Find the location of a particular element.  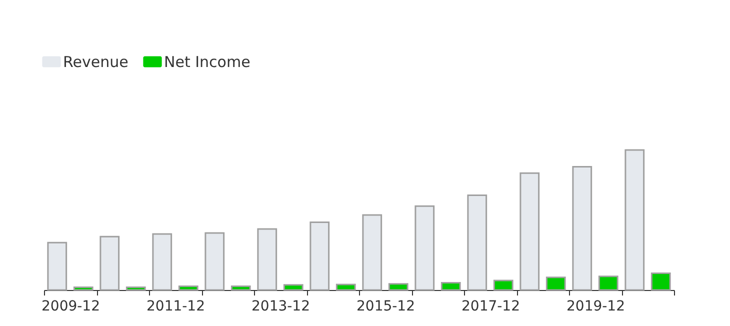

legend-label: Revenue is located at coordinates (95, 61).